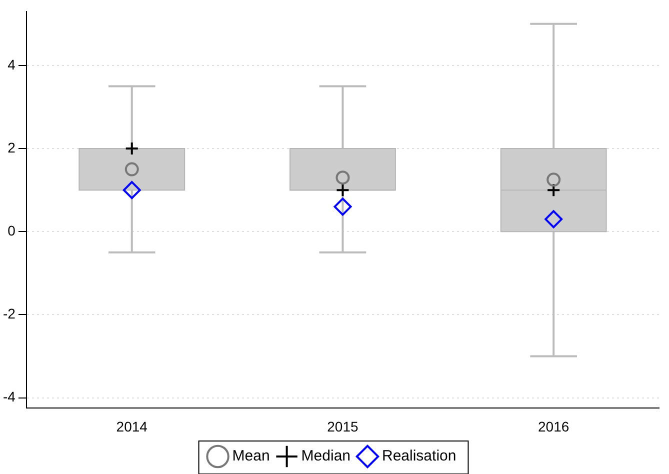 This screenshot has width=669, height=474. I want to click on x-tick-label: 2015, so click(343, 426).